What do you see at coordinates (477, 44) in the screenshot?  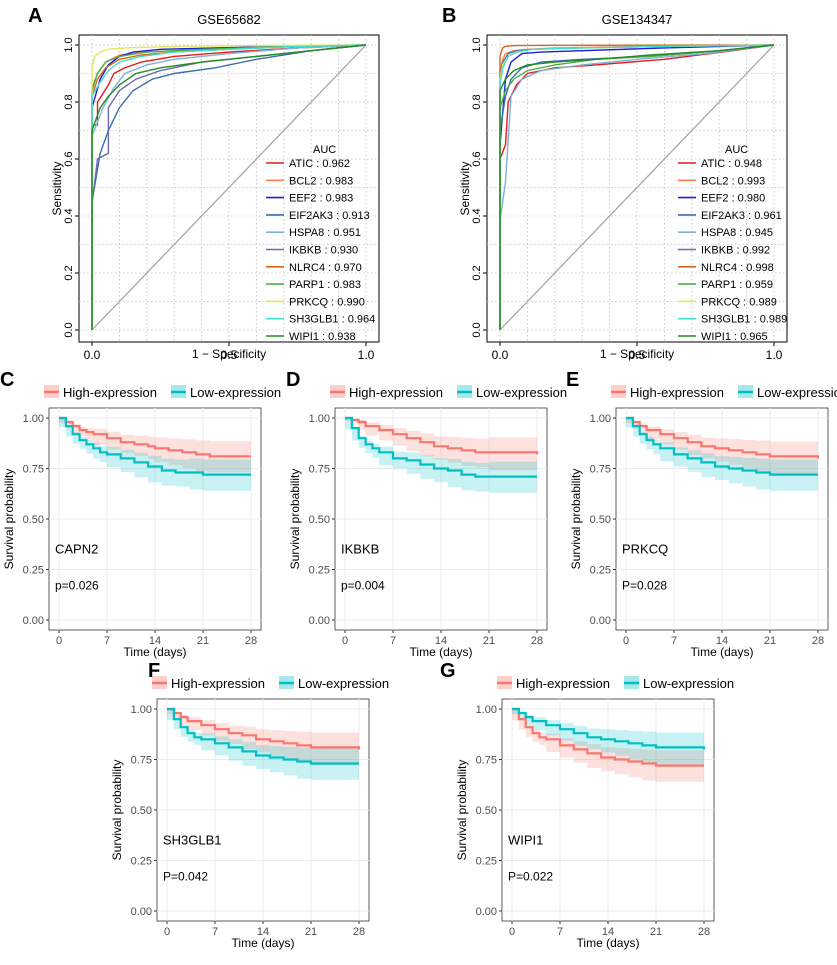 I see `y-tick-label: 1.0` at bounding box center [477, 44].